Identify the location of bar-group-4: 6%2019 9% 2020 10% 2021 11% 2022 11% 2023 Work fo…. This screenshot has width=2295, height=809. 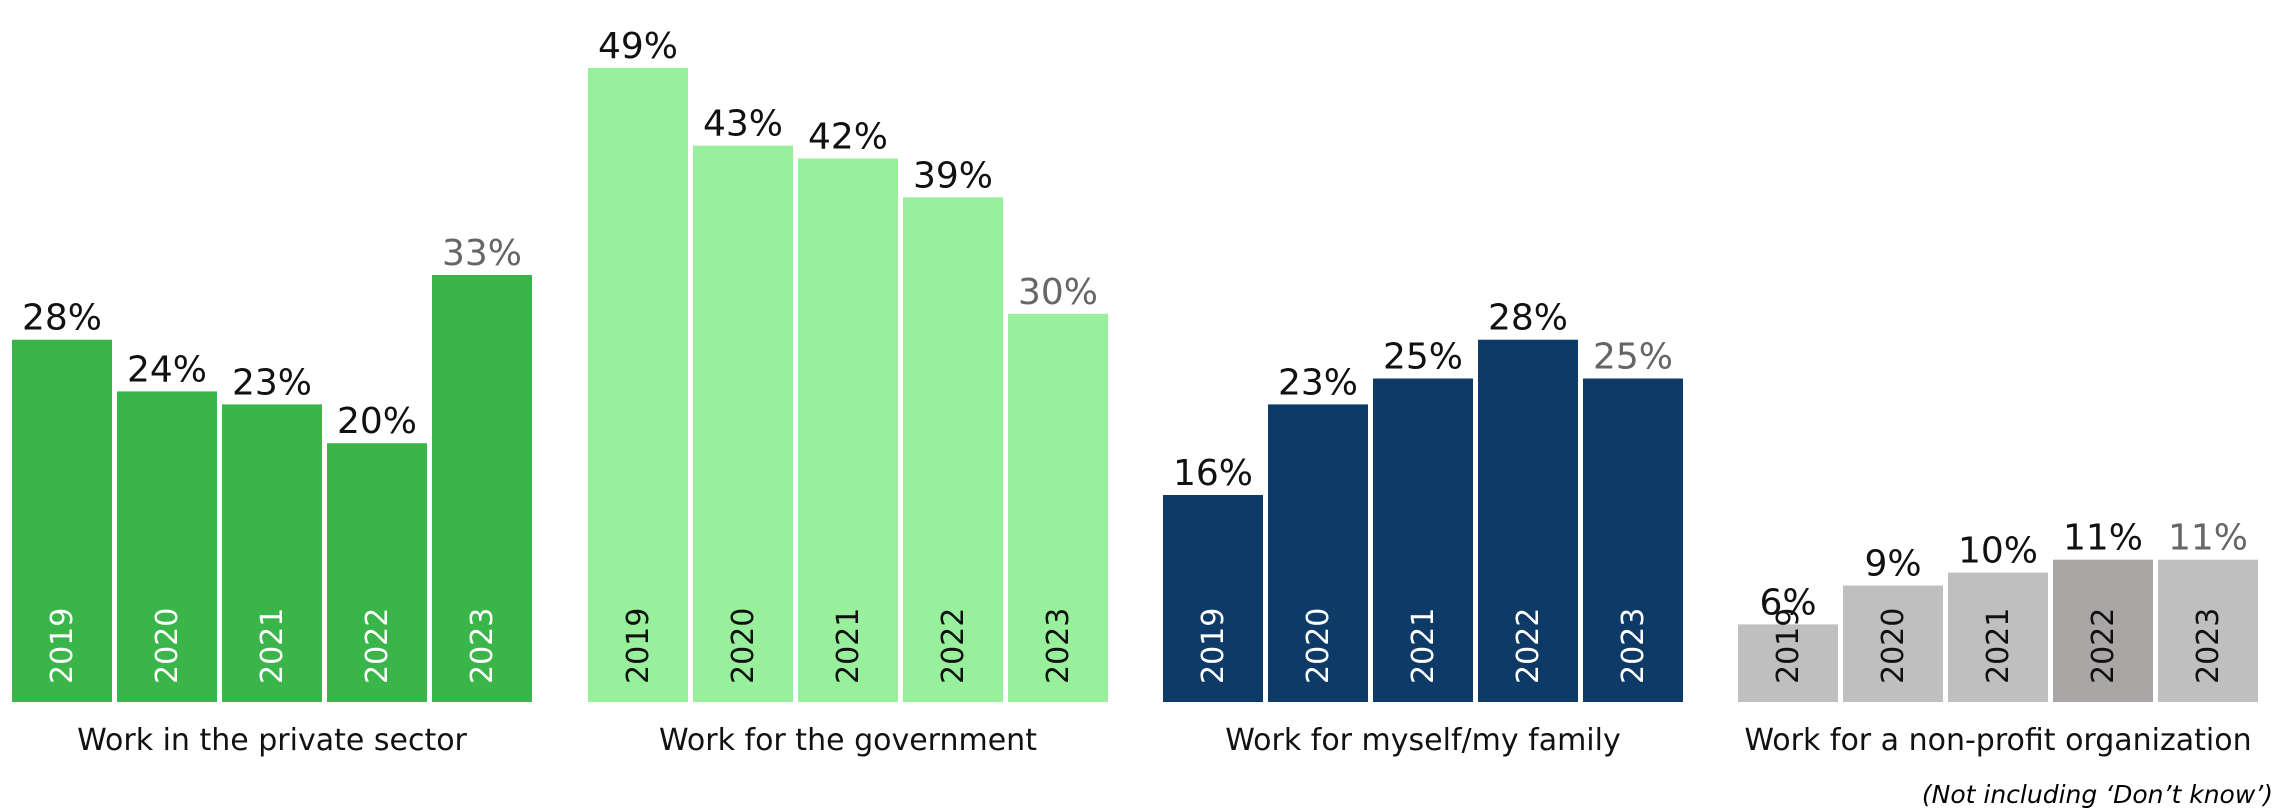
(1998, 638).